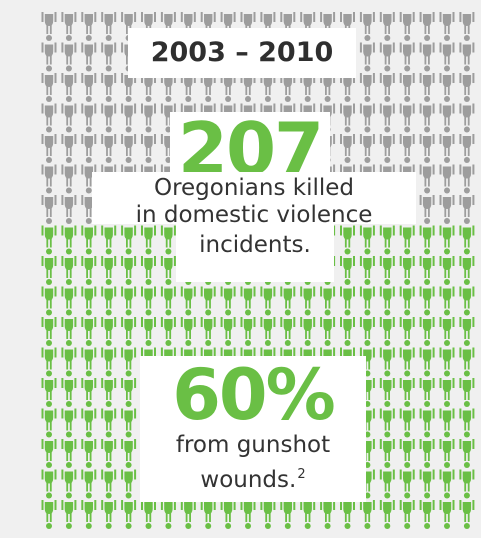 Image resolution: width=481 pixels, height=538 pixels. What do you see at coordinates (255, 245) in the screenshot?
I see `killed-caption-line-3: incidents.` at bounding box center [255, 245].